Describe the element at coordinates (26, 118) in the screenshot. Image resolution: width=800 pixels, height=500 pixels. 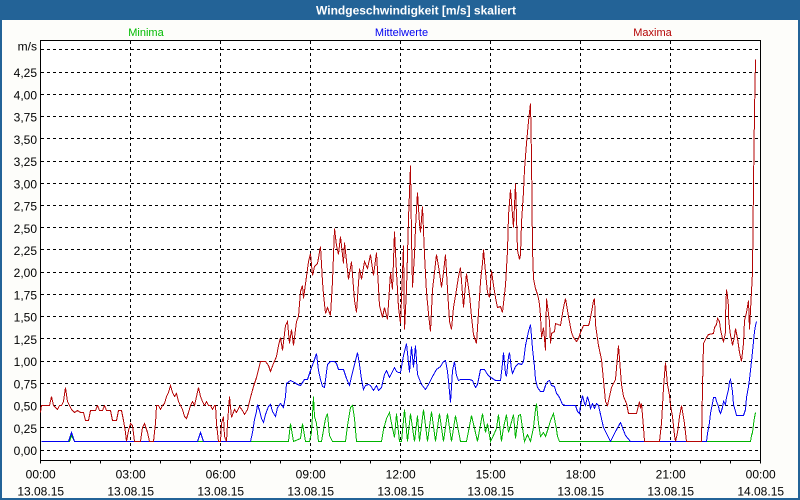
I see `svg-text: 3,75` at that location.